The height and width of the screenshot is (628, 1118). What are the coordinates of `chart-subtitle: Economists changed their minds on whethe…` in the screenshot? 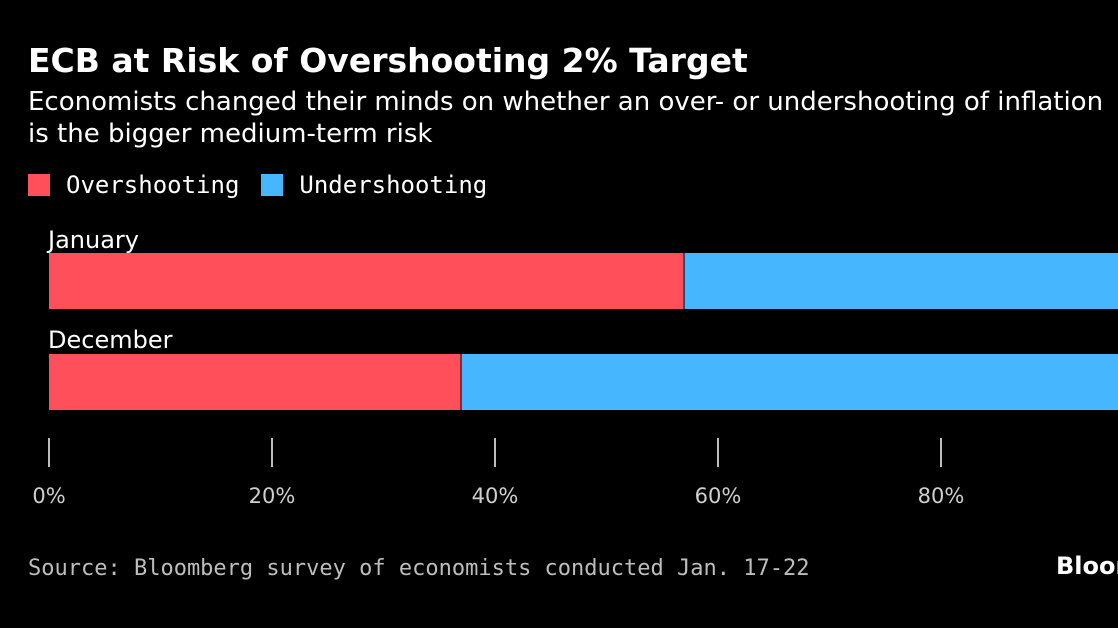 It's located at (566, 118).